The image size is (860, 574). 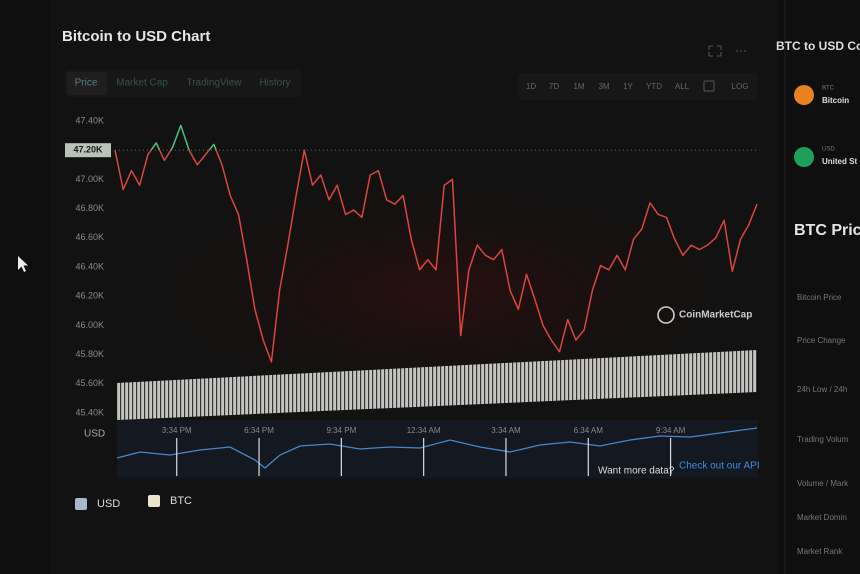 I want to click on x-tick-label: 9:34 AM, so click(x=671, y=430).